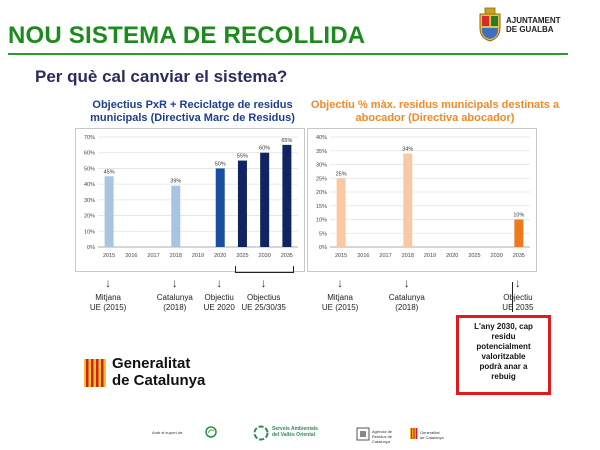 Image resolution: width=600 pixels, height=450 pixels. What do you see at coordinates (321, 179) in the screenshot?
I see `y-tick-label: 25%` at bounding box center [321, 179].